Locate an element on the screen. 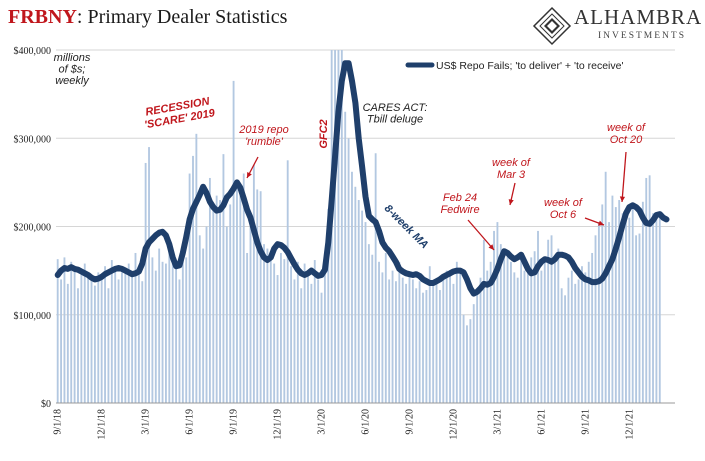 This screenshot has width=705, height=461. y-tick-label: $300,000 is located at coordinates (33, 139).